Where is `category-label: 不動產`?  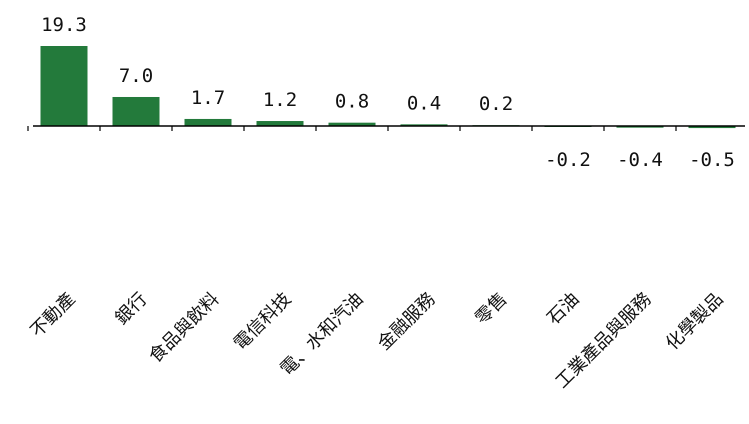
category-label: 不動產 is located at coordinates (53, 315).